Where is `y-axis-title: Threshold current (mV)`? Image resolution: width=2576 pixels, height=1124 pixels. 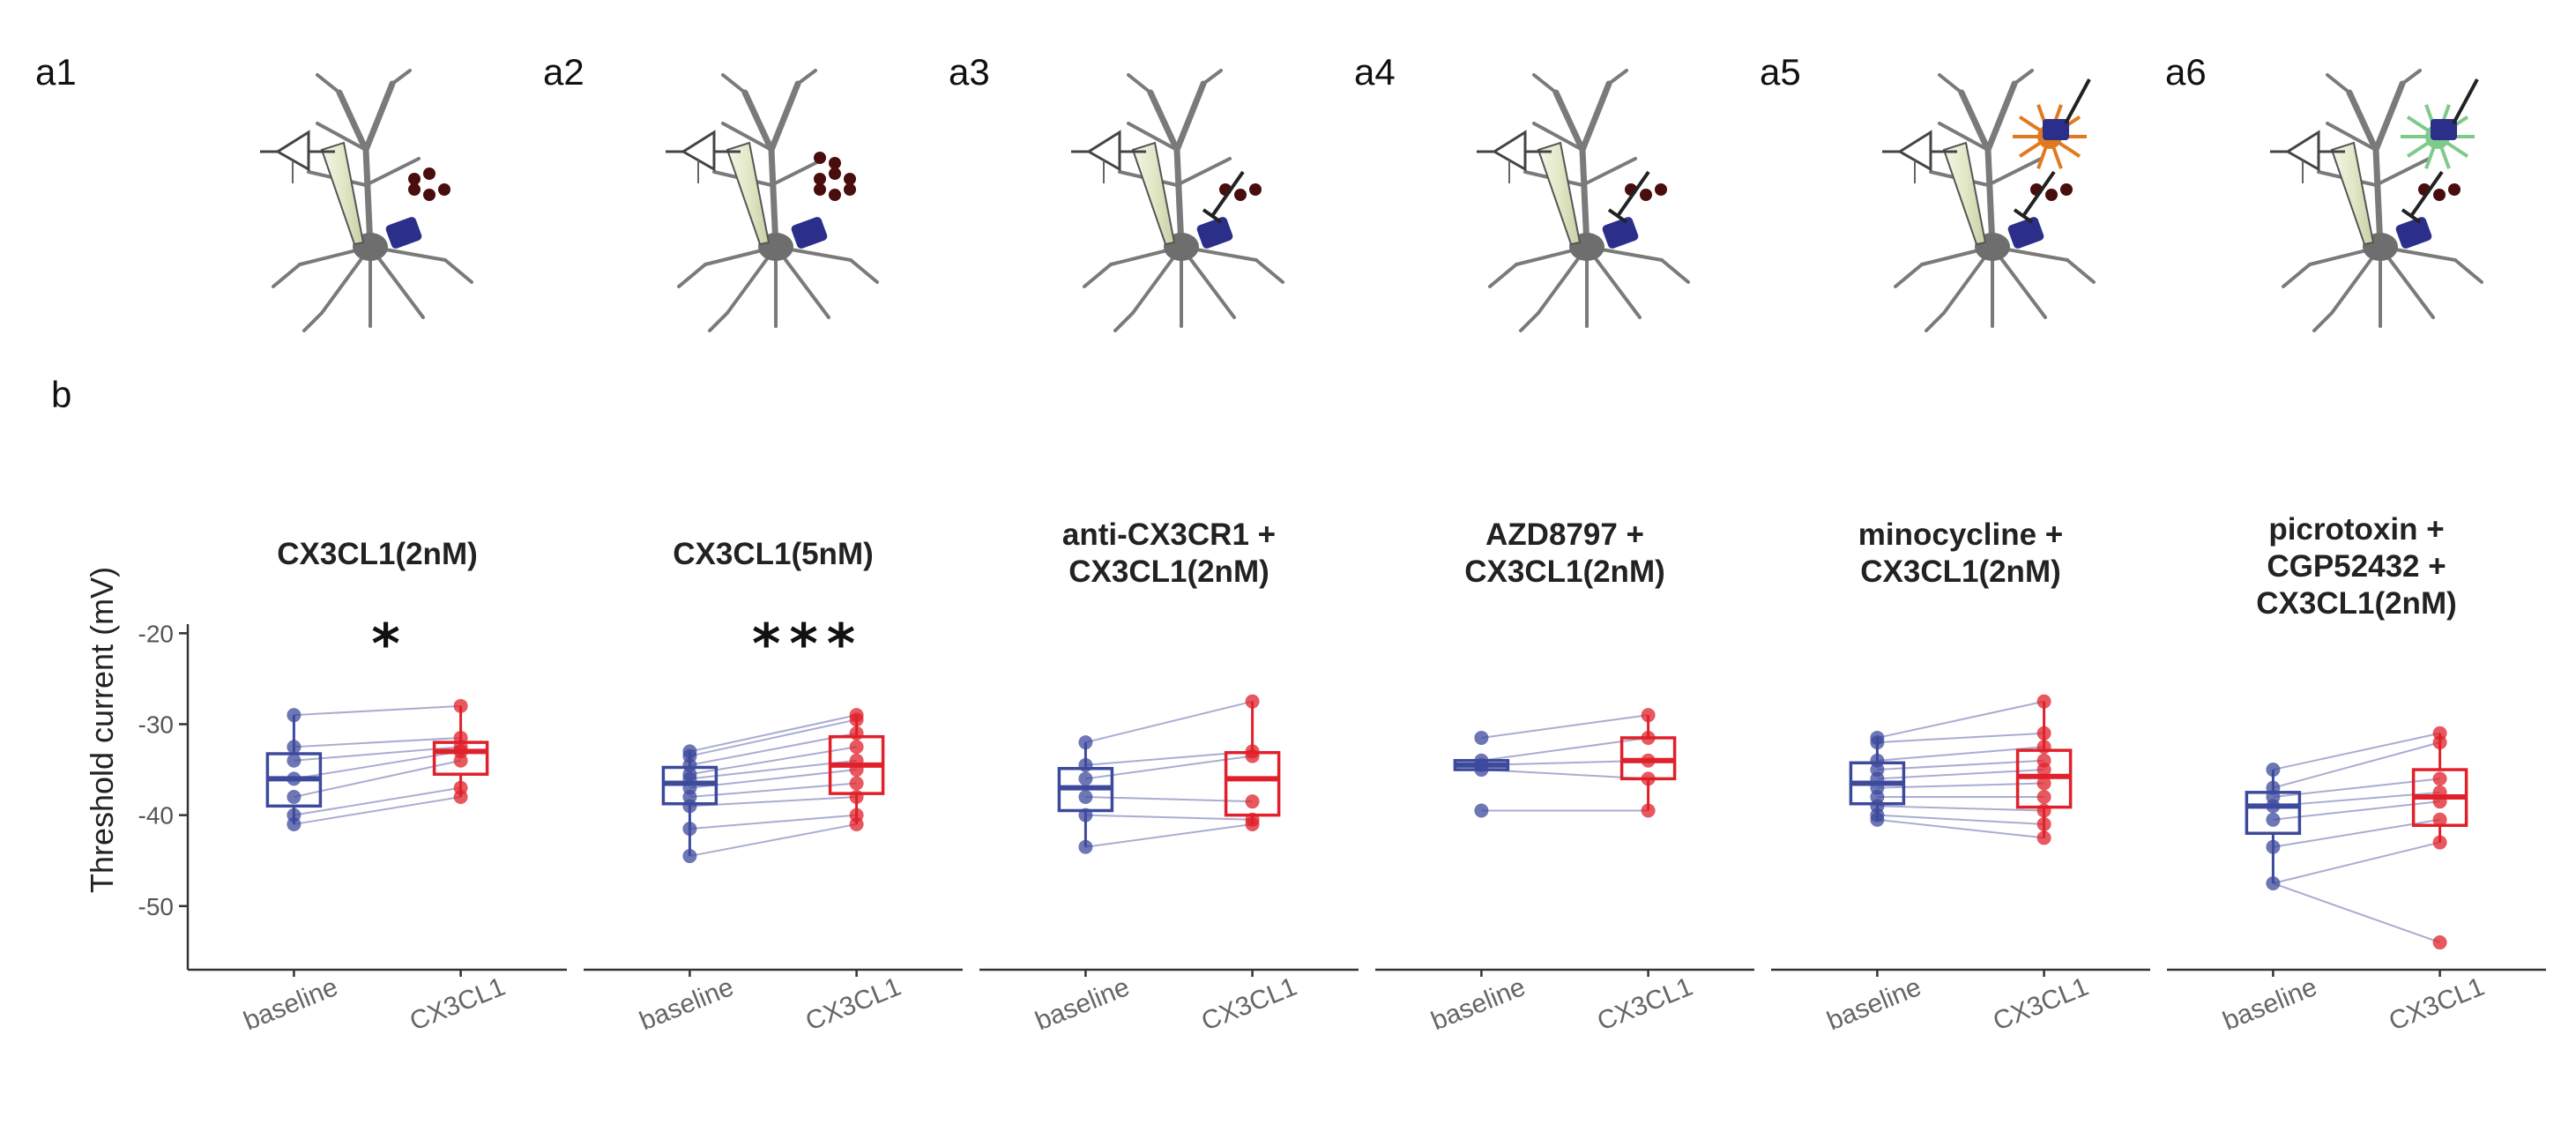 y-axis-title: Threshold current (mV) is located at coordinates (102, 730).